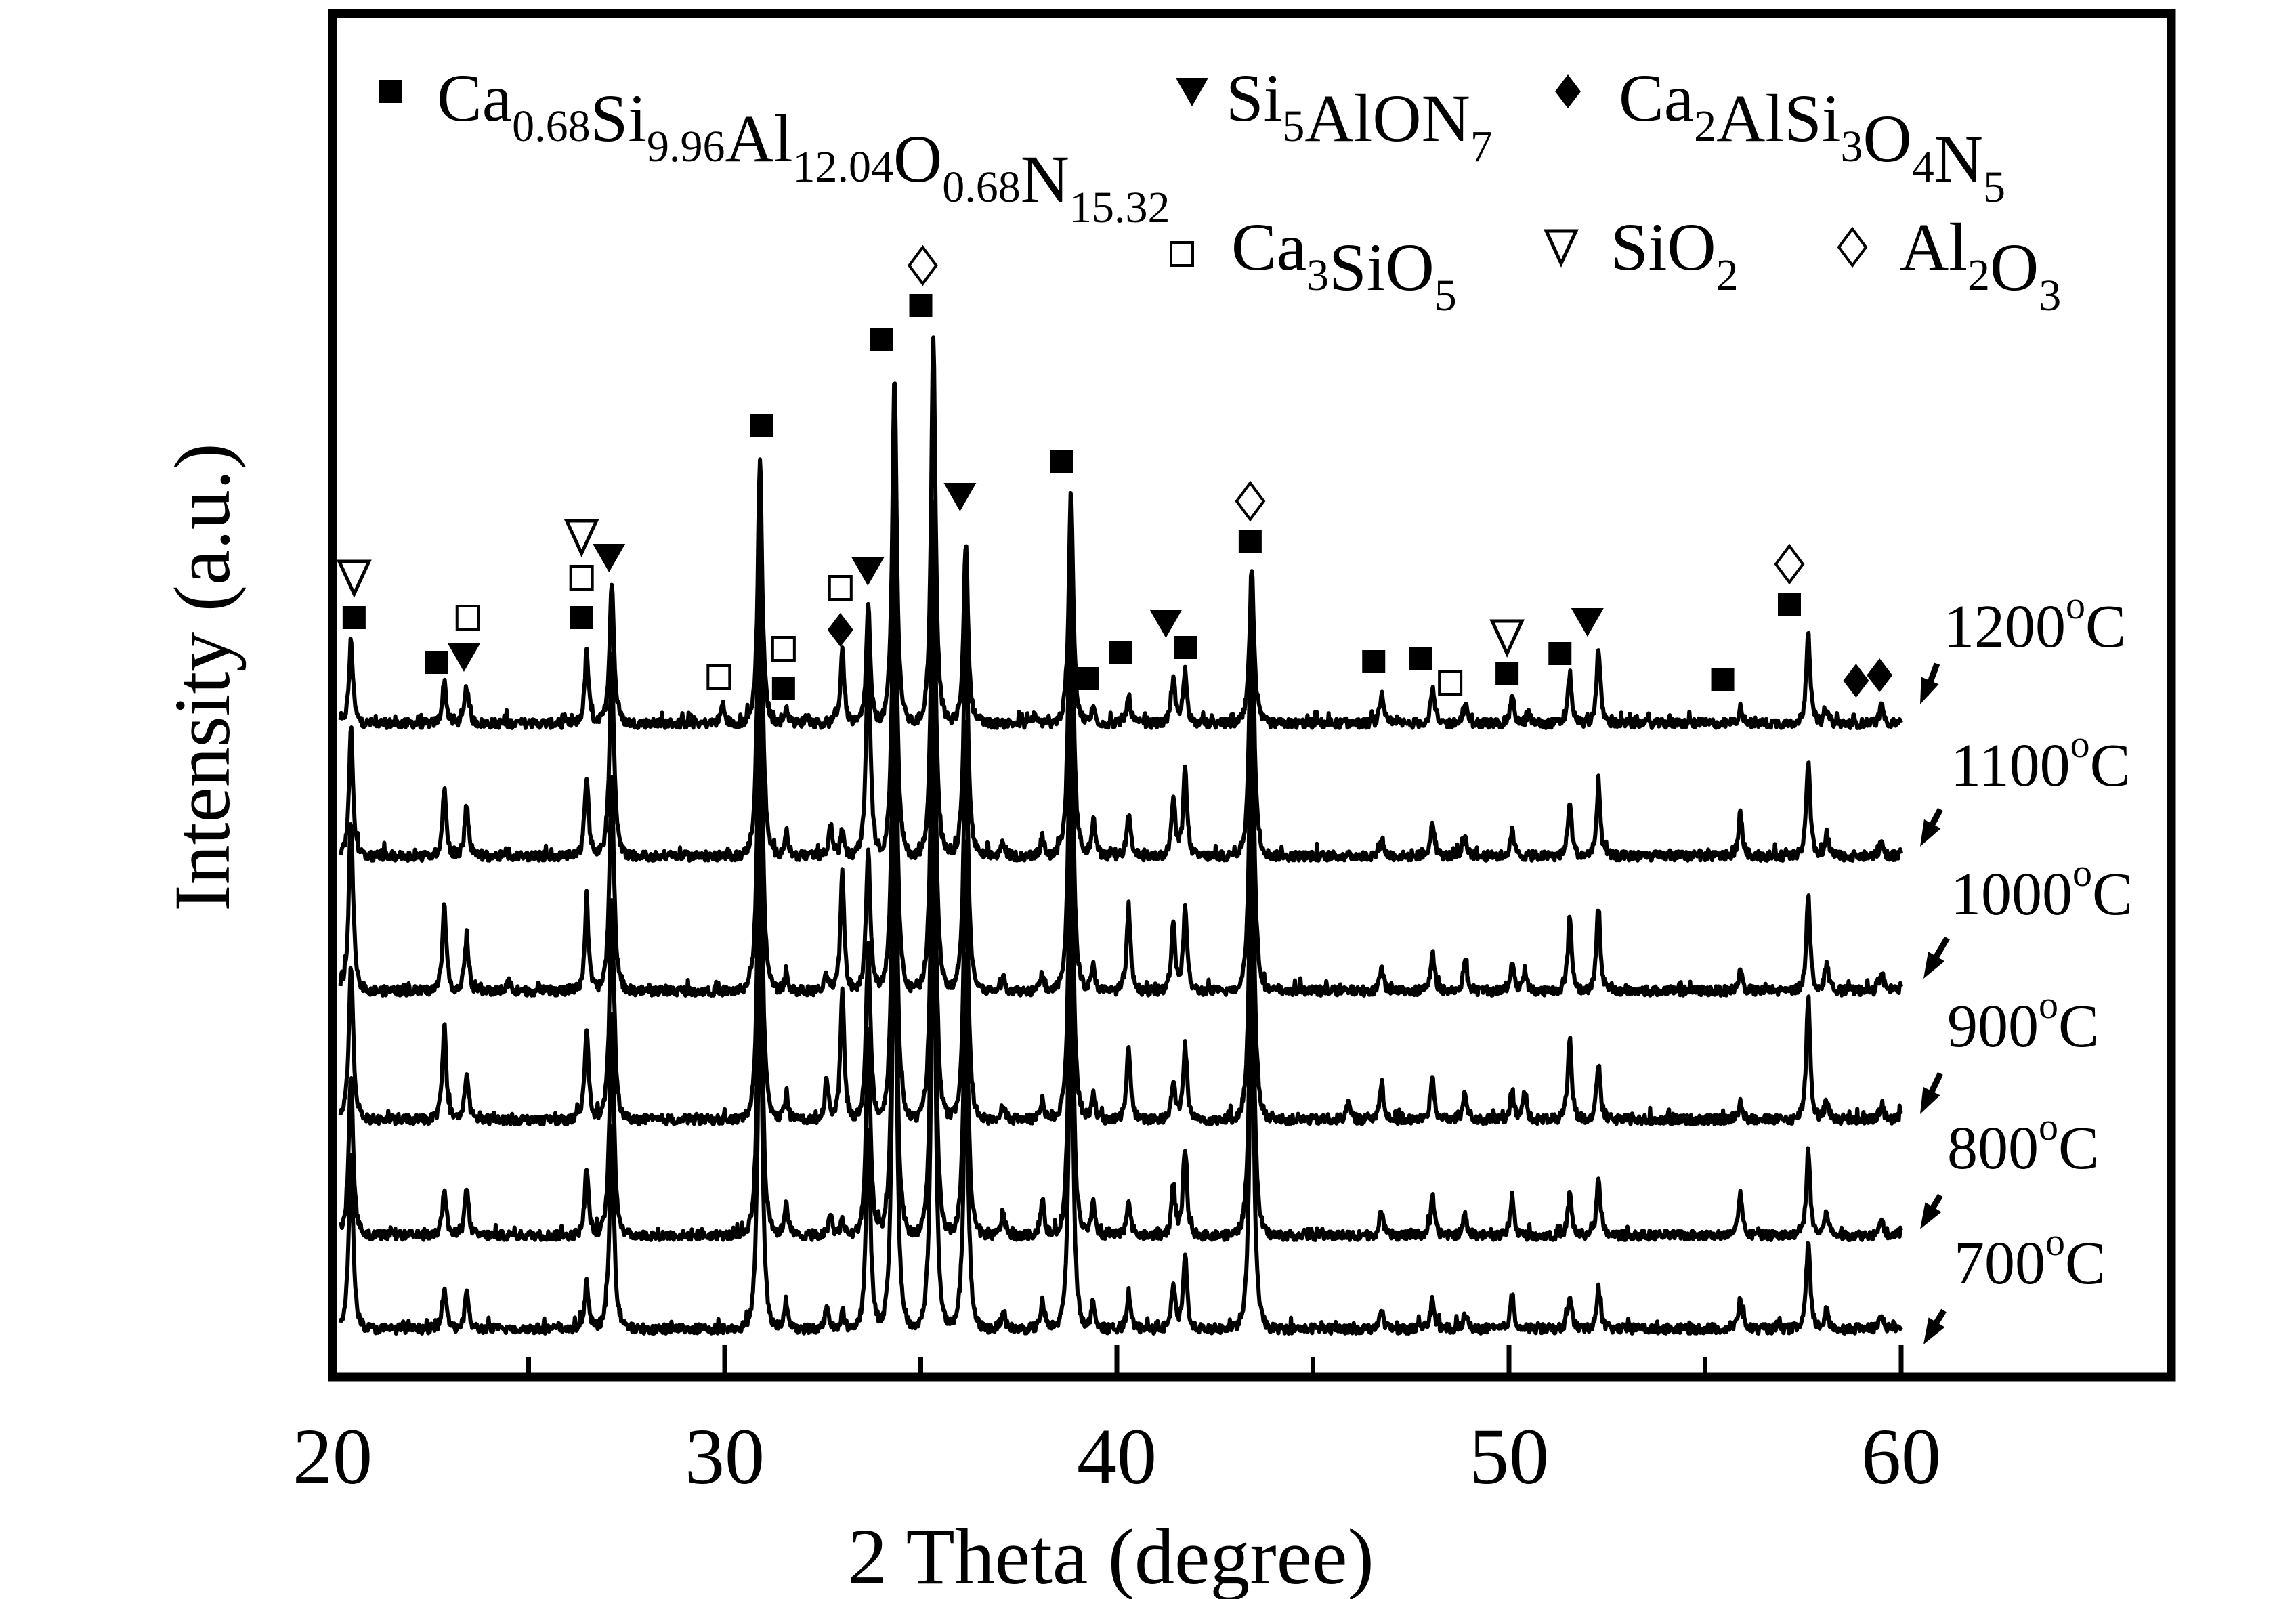 The image size is (2296, 1599). I want to click on legend-label: Si5AlON7, so click(1359, 115).